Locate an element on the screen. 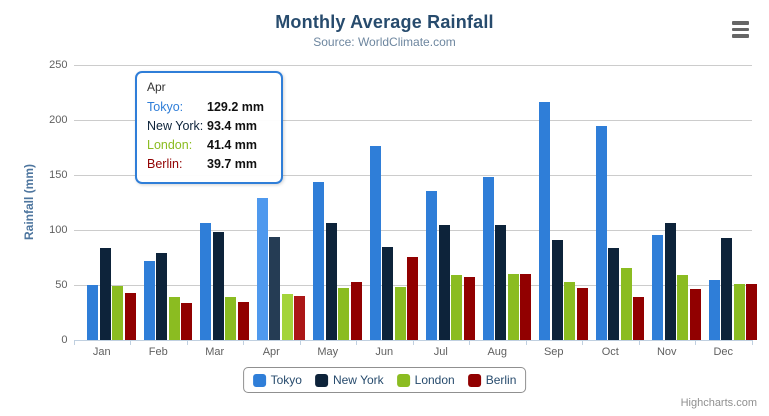 This screenshot has width=769, height=416. bar-tokyo-jul is located at coordinates (431, 265).